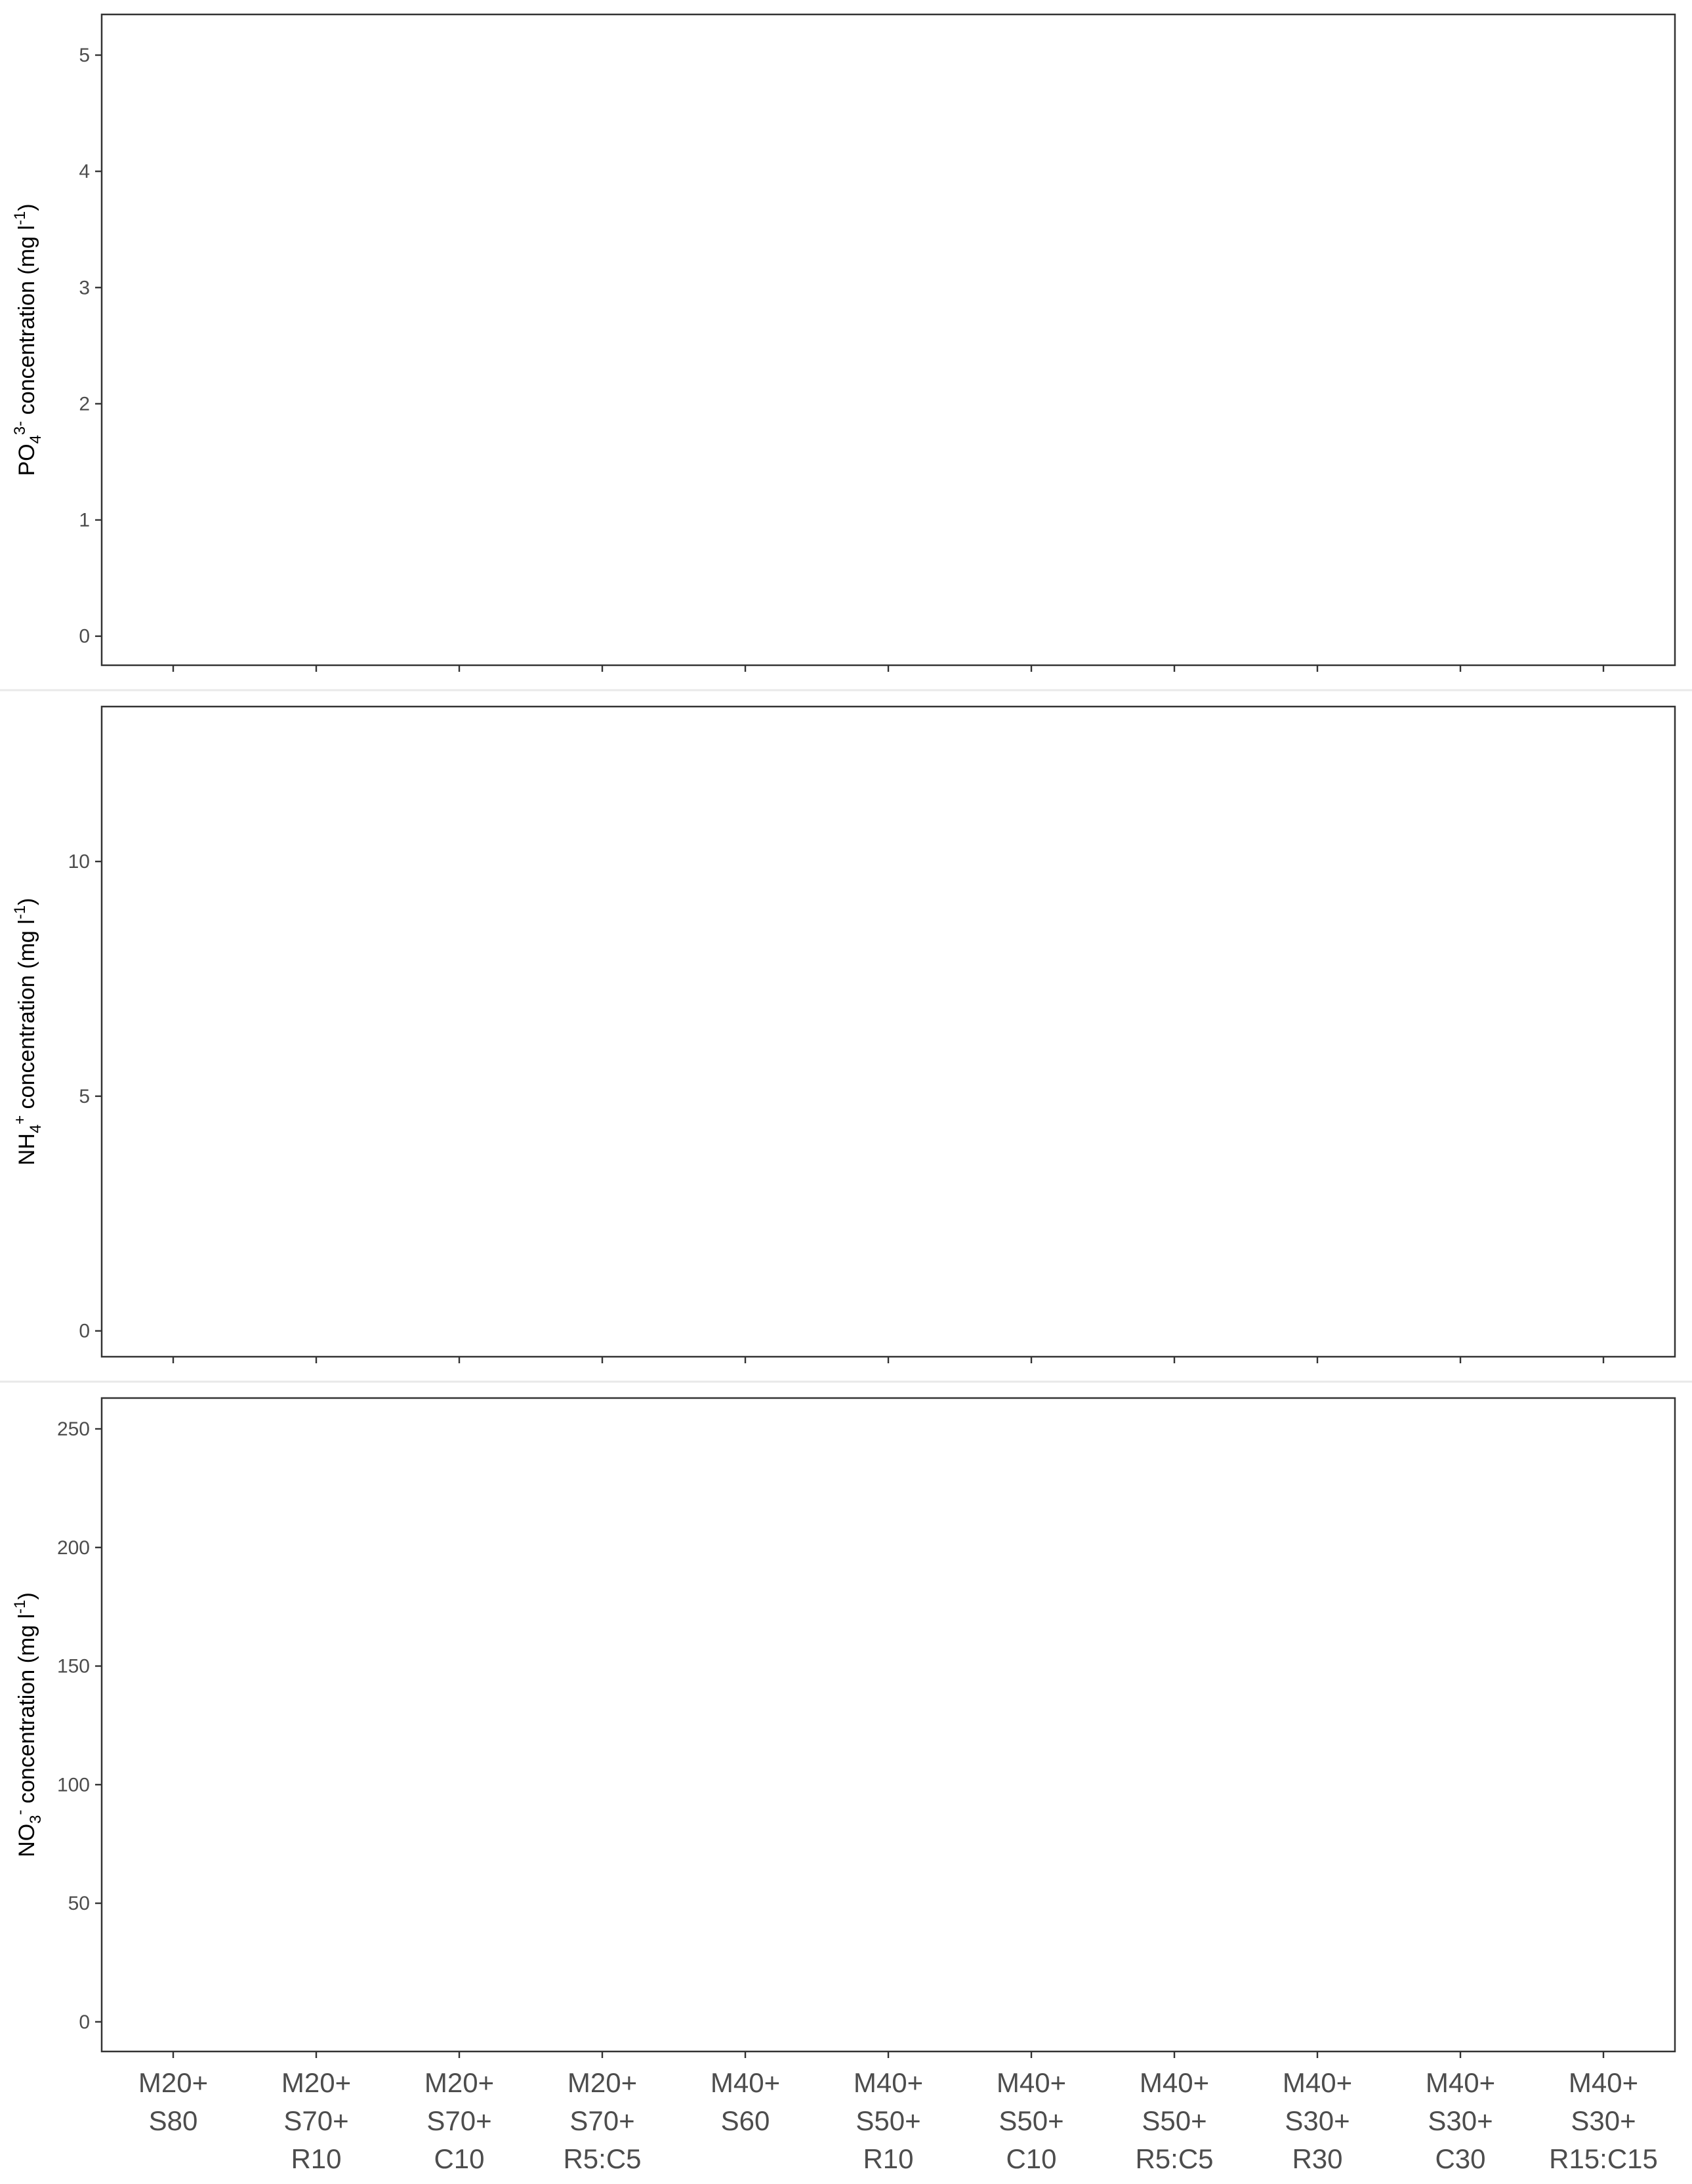 The width and height of the screenshot is (1692, 2184). What do you see at coordinates (1031, 2120) in the screenshot?
I see `x-label-m40-s50-c10: M40+ S50+ C10` at bounding box center [1031, 2120].